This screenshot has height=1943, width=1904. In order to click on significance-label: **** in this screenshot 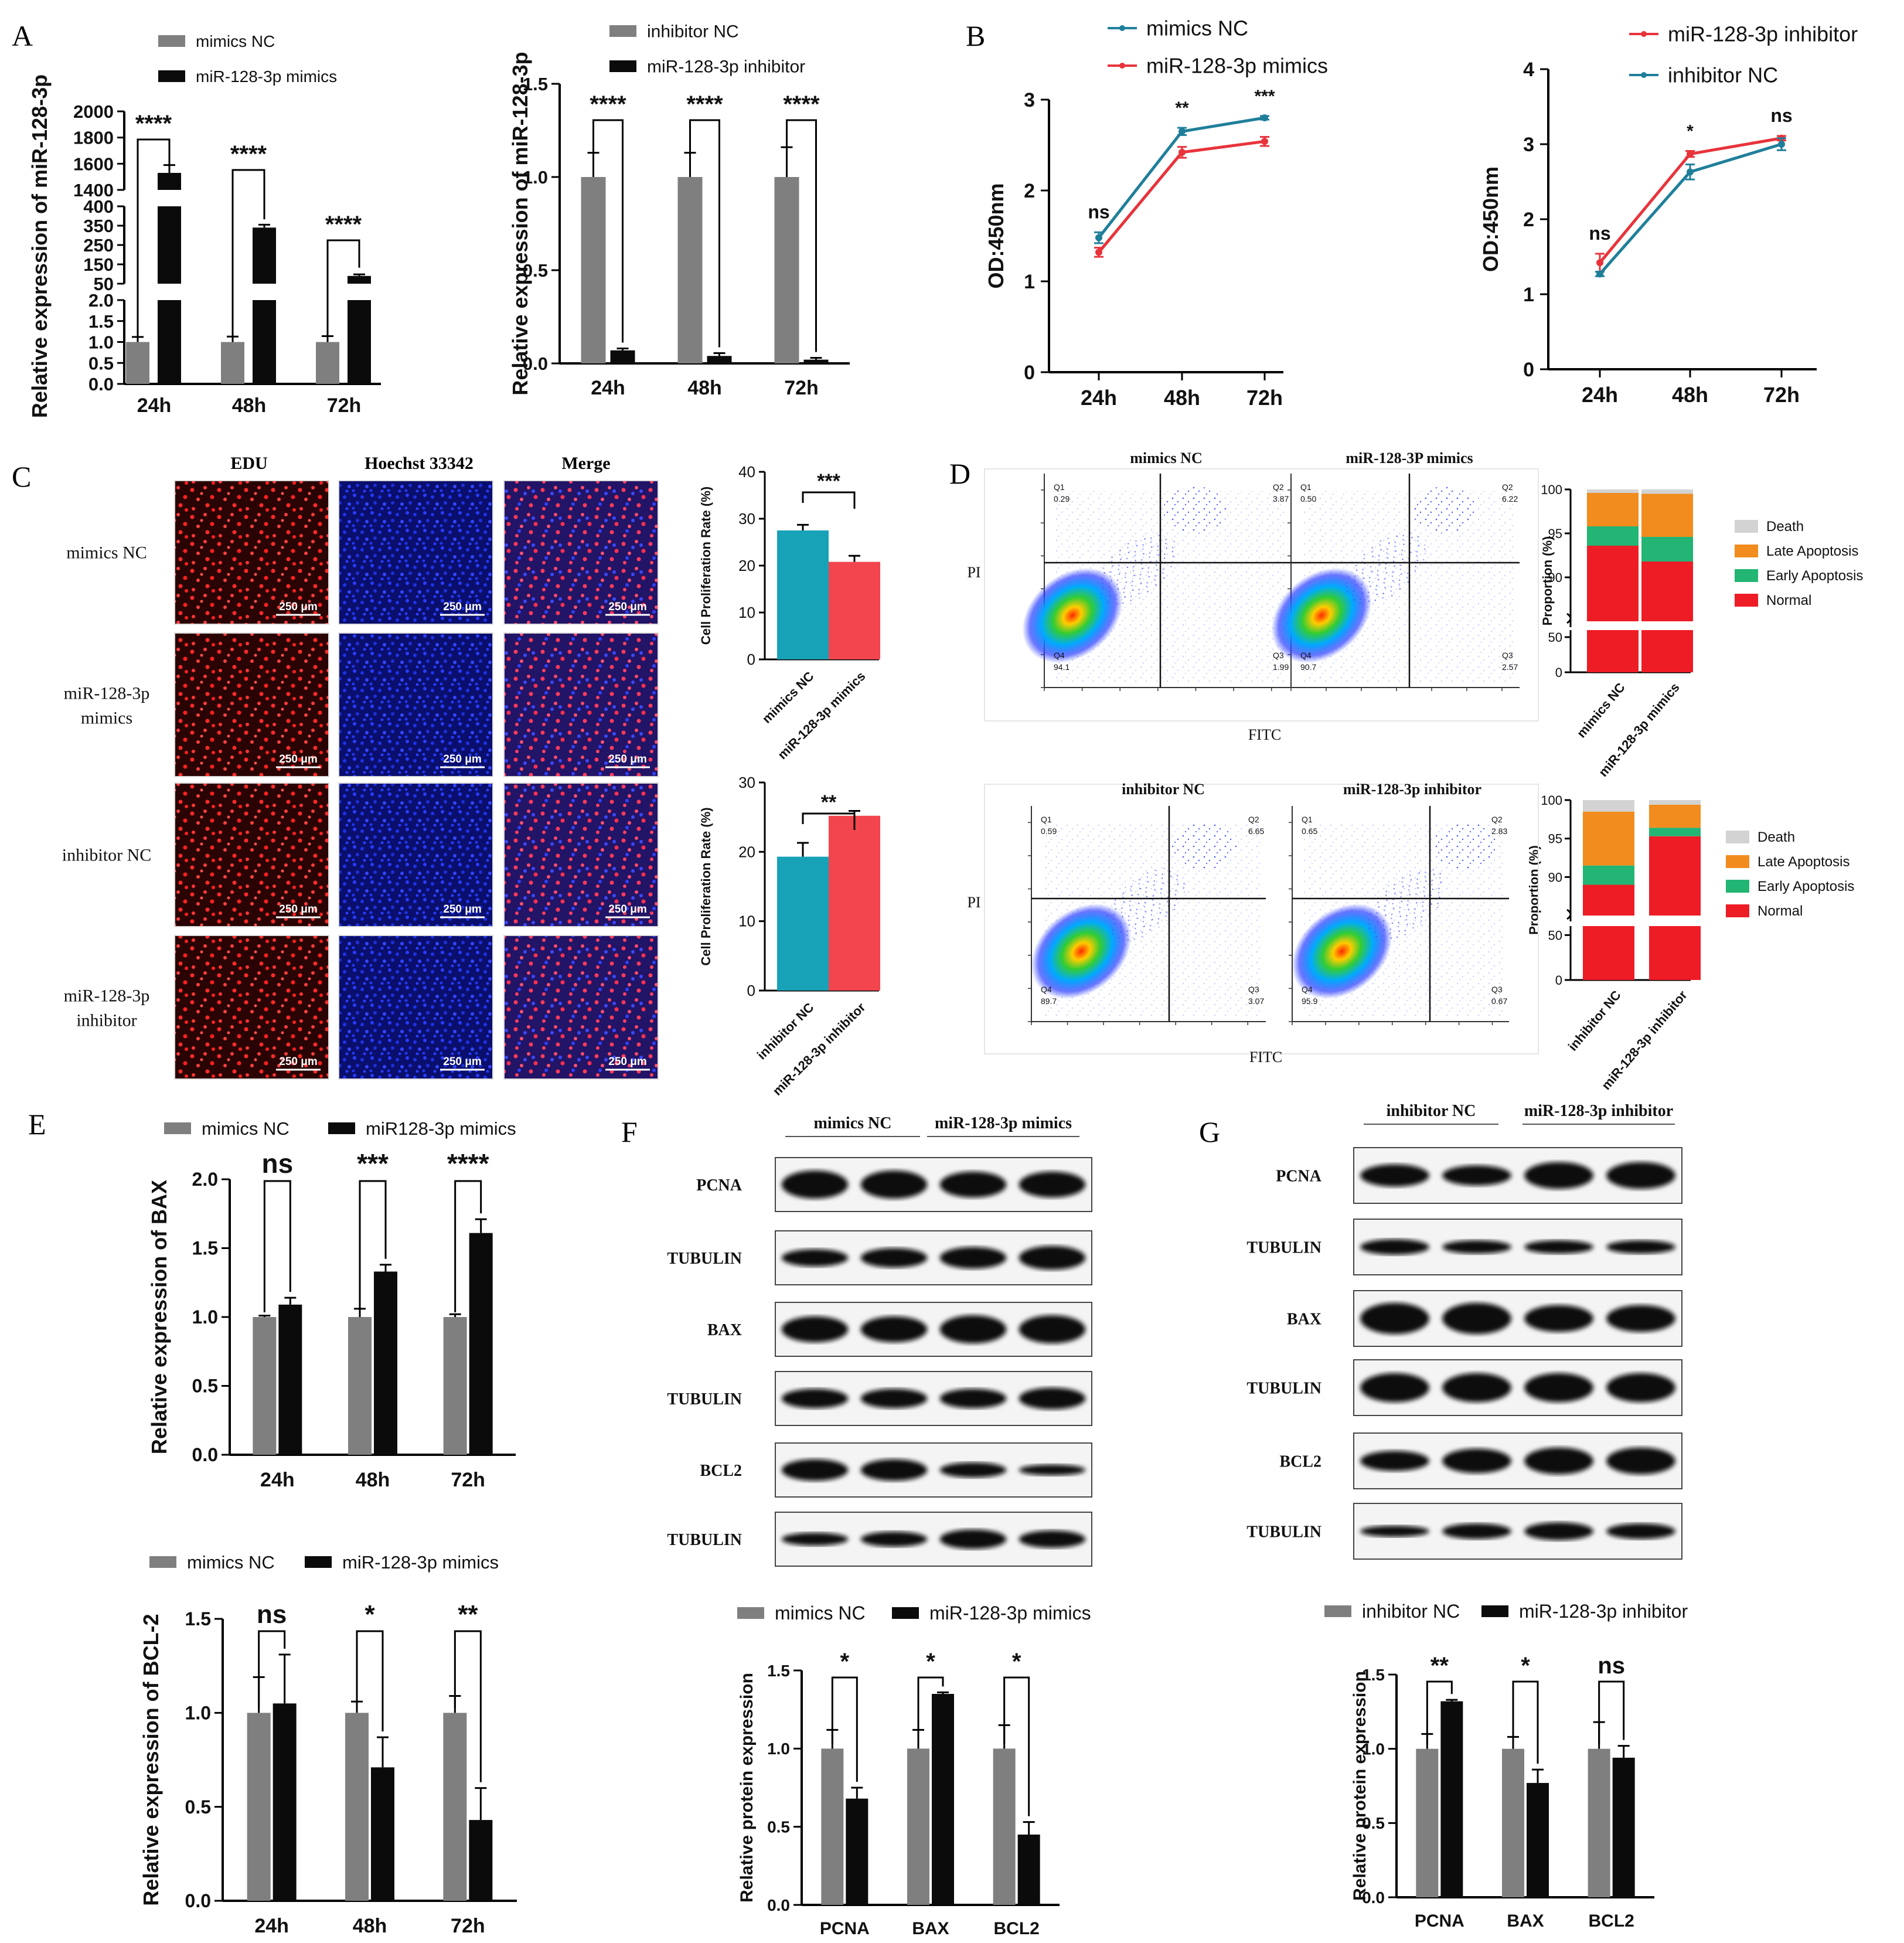, I will do `click(343, 224)`.